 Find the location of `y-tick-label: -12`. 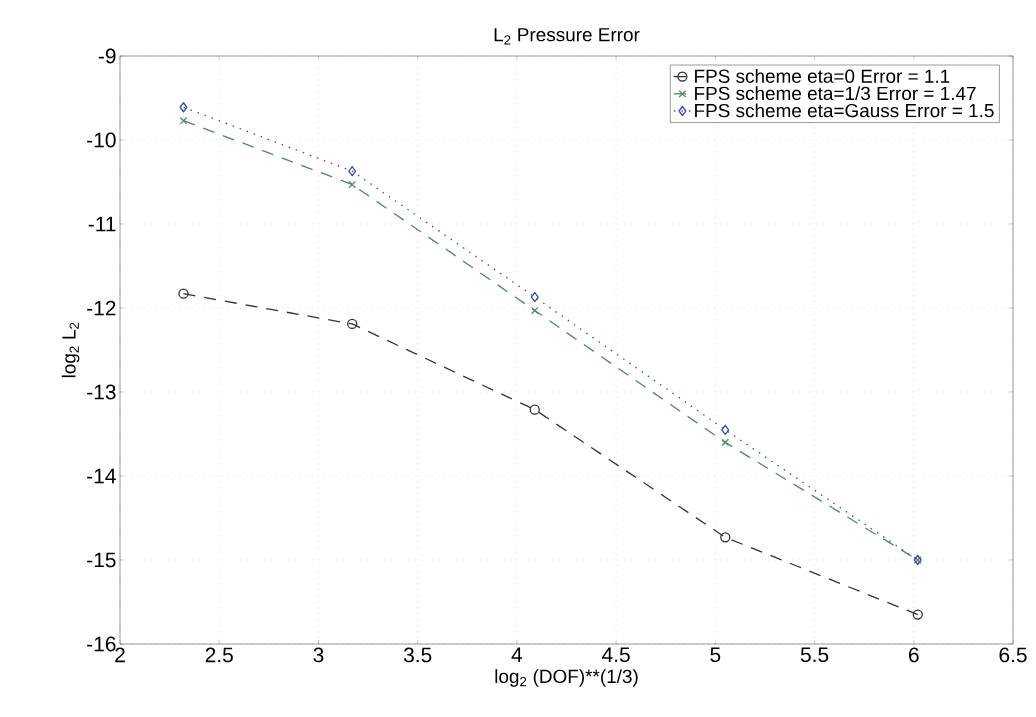

y-tick-label: -12 is located at coordinates (101, 308).